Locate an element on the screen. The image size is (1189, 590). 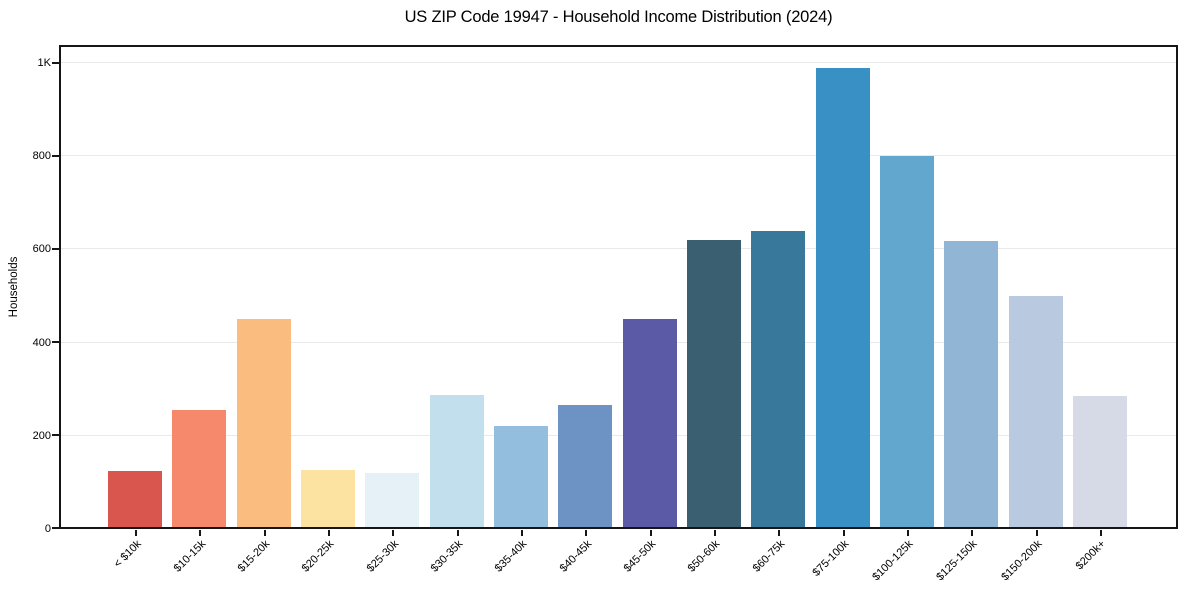
bar-slot: $60-75k is located at coordinates (778, 311).